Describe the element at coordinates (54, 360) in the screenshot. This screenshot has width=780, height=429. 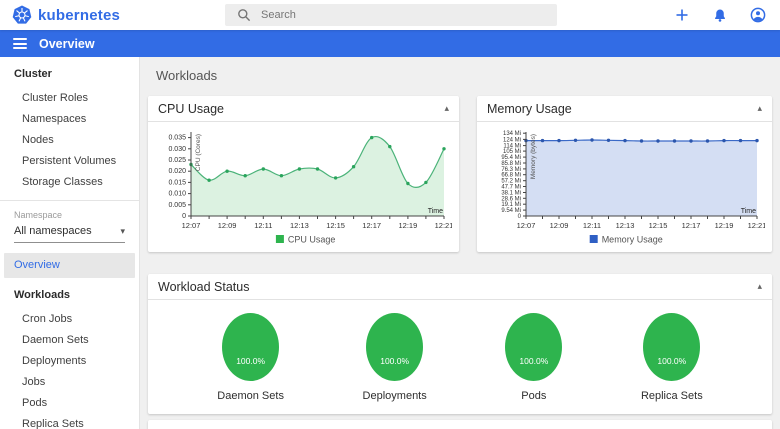
I see `sidebar-item-deployments: Deployments` at that location.